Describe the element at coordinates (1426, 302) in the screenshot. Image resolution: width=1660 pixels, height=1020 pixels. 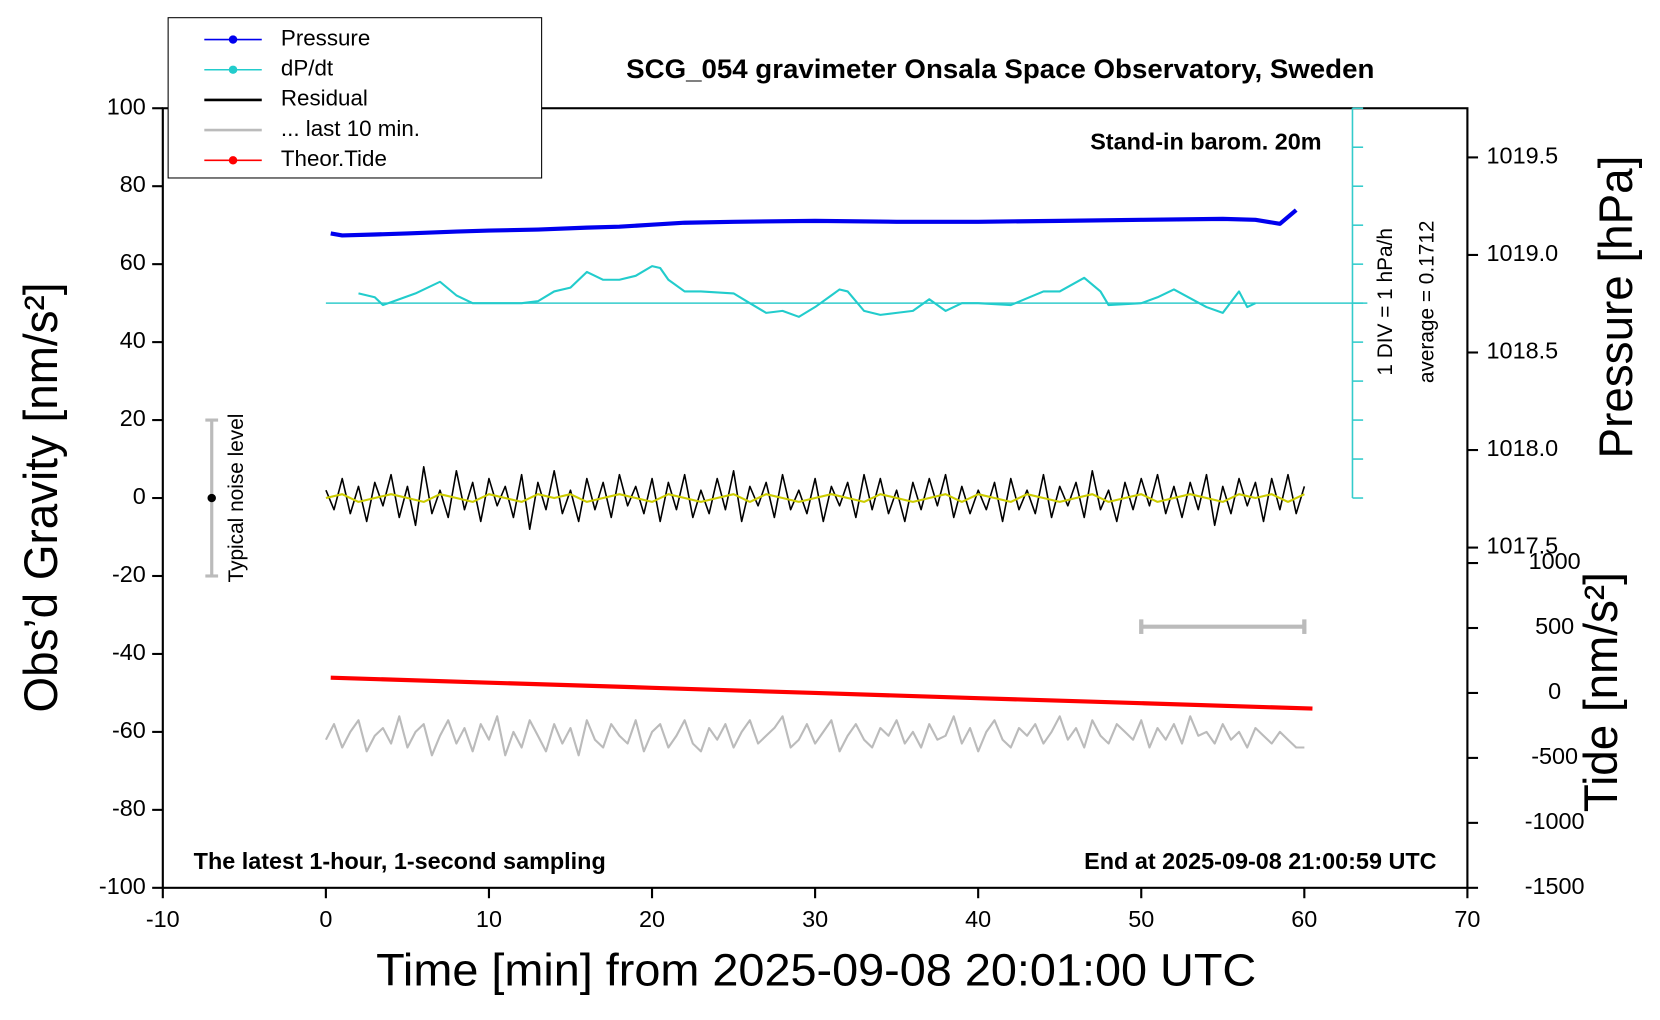
I see `annotation: average = 0.1712` at that location.